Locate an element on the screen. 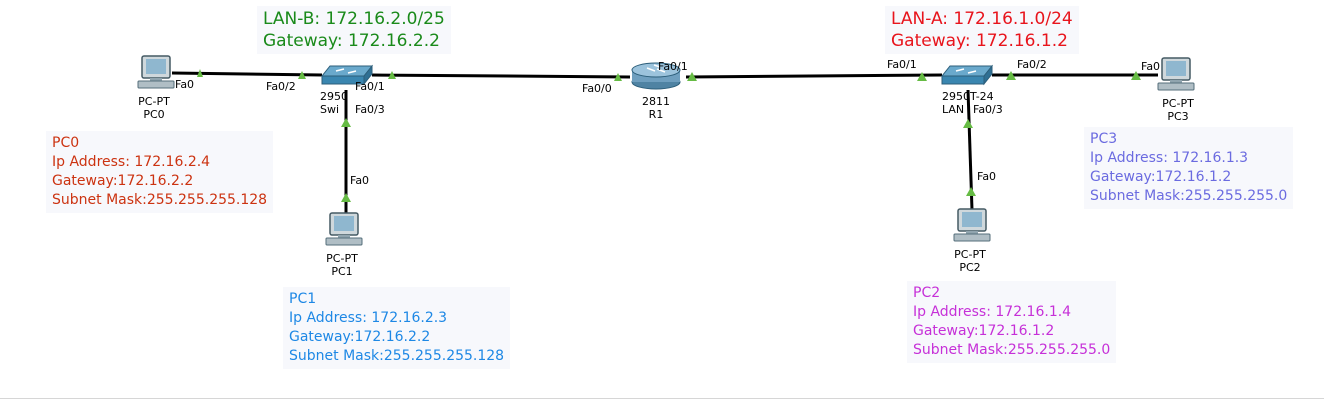  port-r1-fa0-1: Fa0/1 is located at coordinates (673, 66).